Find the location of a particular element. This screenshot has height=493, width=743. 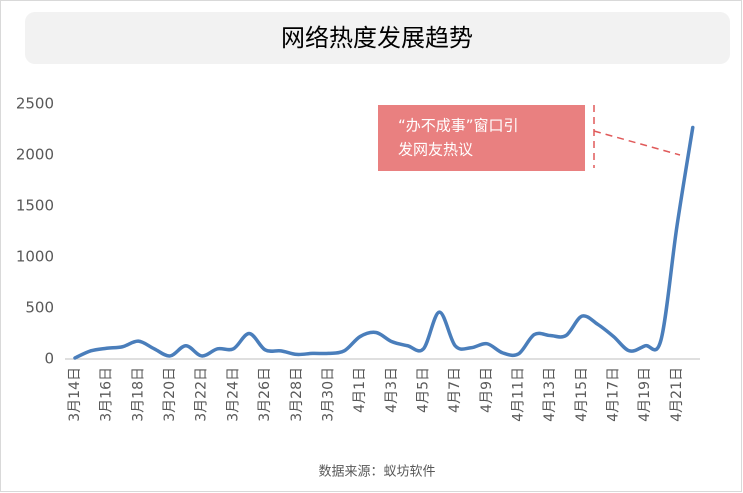

x-tick-label: 3月28日 is located at coordinates (297, 394).